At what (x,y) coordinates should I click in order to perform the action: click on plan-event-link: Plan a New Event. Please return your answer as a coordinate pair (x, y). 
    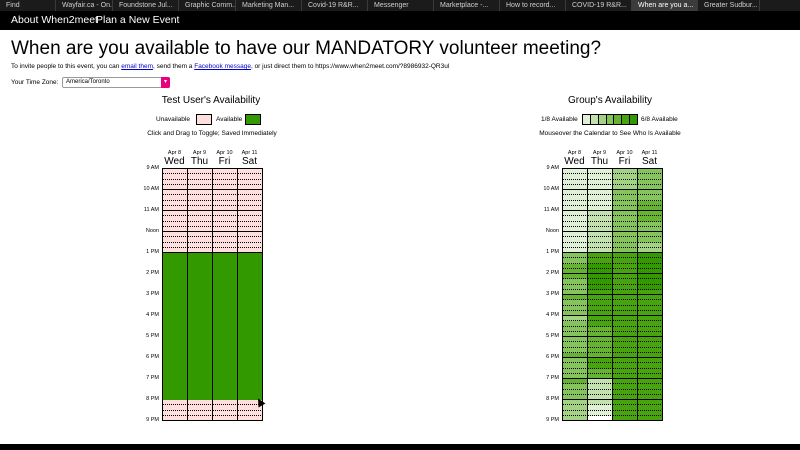
    Looking at the image, I should click on (138, 20).